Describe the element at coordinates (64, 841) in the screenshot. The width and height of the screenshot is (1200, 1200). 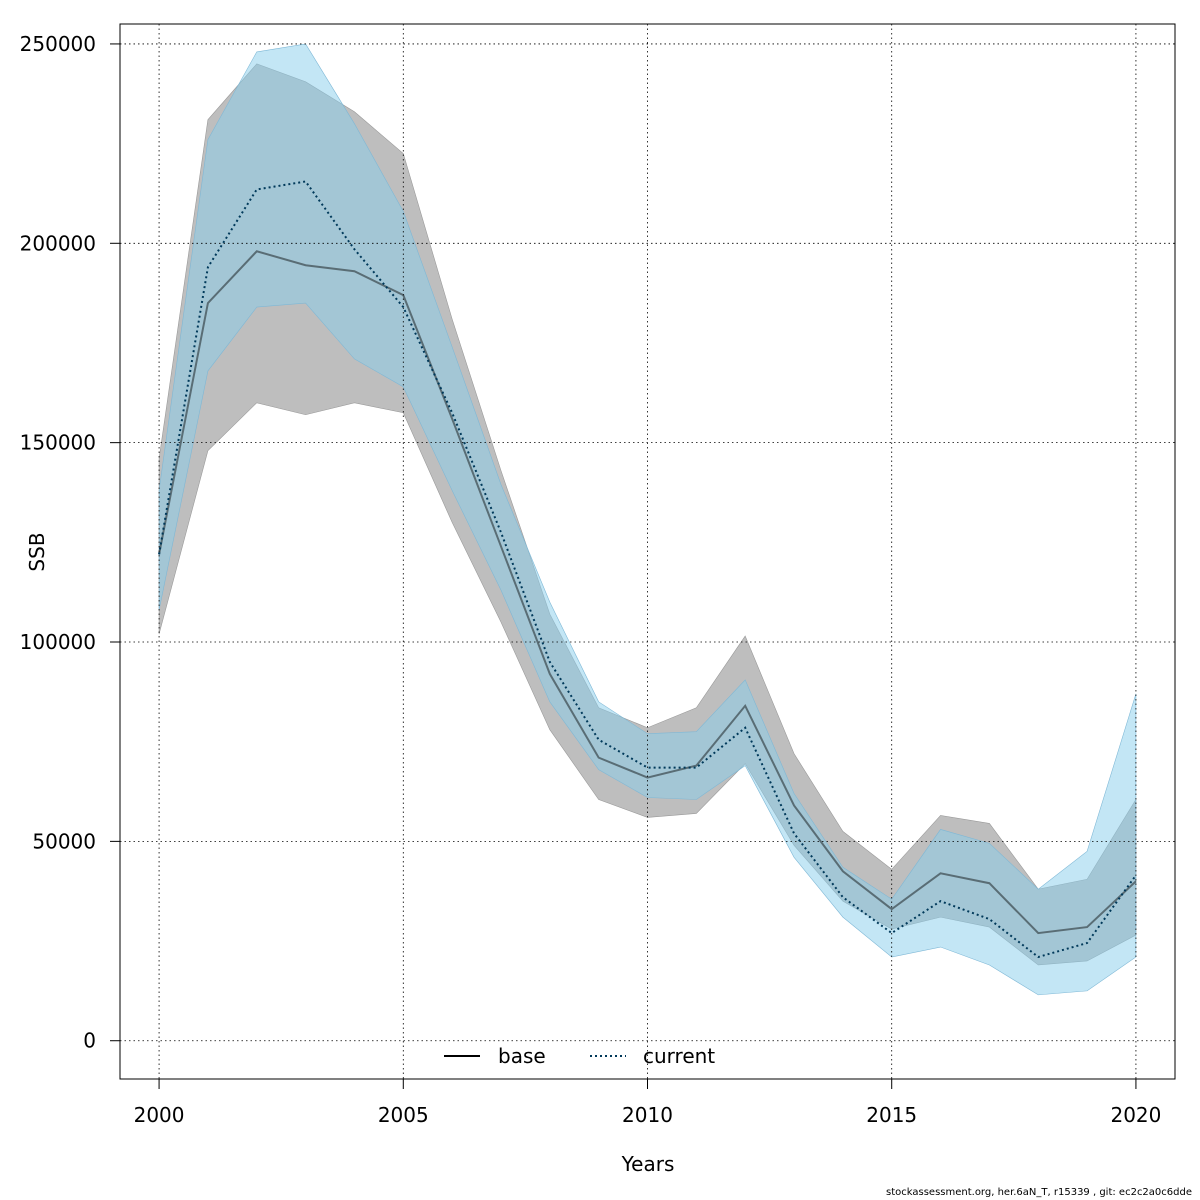
I see `y-tick-label: 50000` at that location.